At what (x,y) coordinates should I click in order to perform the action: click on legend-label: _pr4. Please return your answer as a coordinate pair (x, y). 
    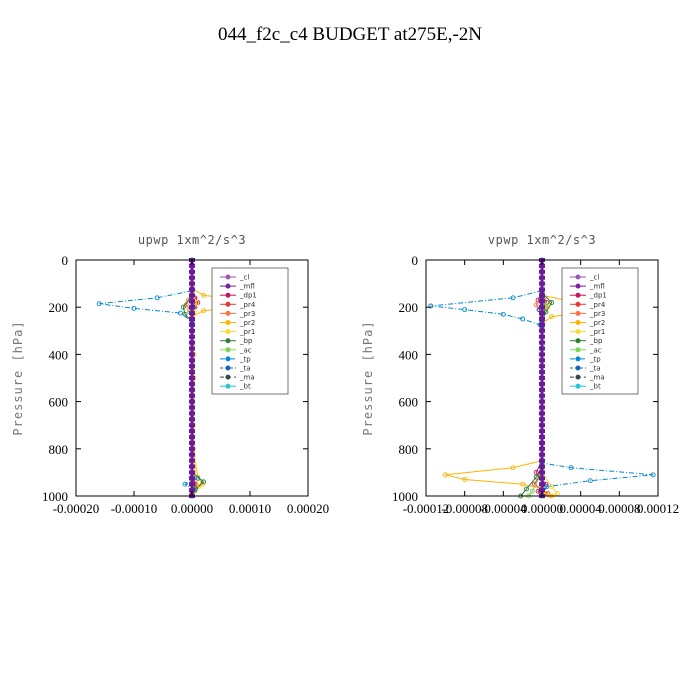
    Looking at the image, I should click on (247, 305).